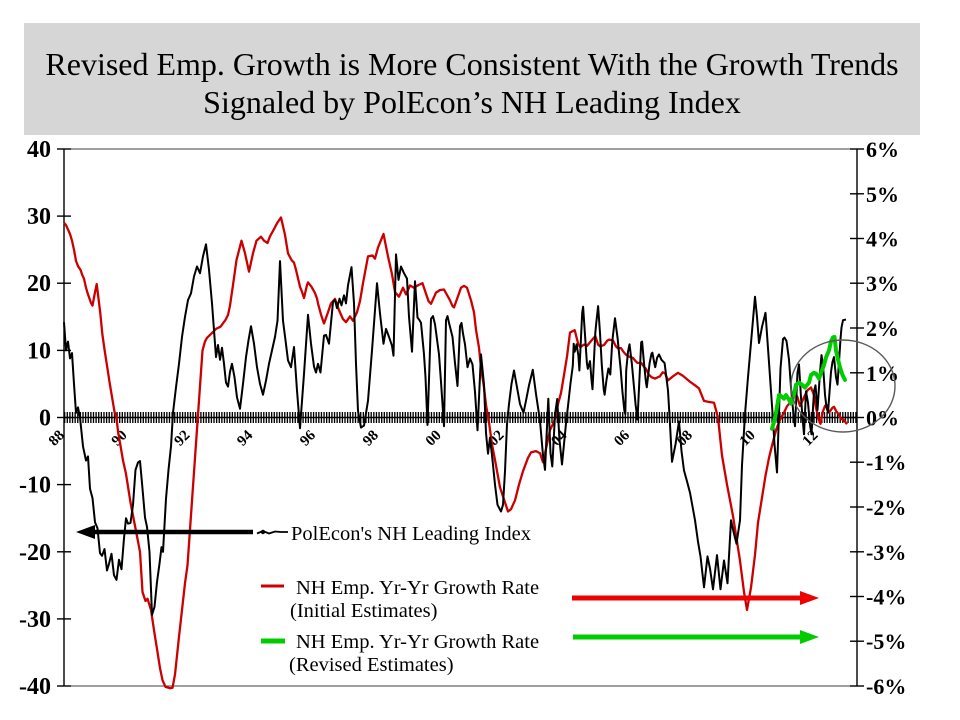 Image resolution: width=960 pixels, height=720 pixels. Describe the element at coordinates (371, 665) in the screenshot. I see `svg-text: (Revised Estimates)` at that location.